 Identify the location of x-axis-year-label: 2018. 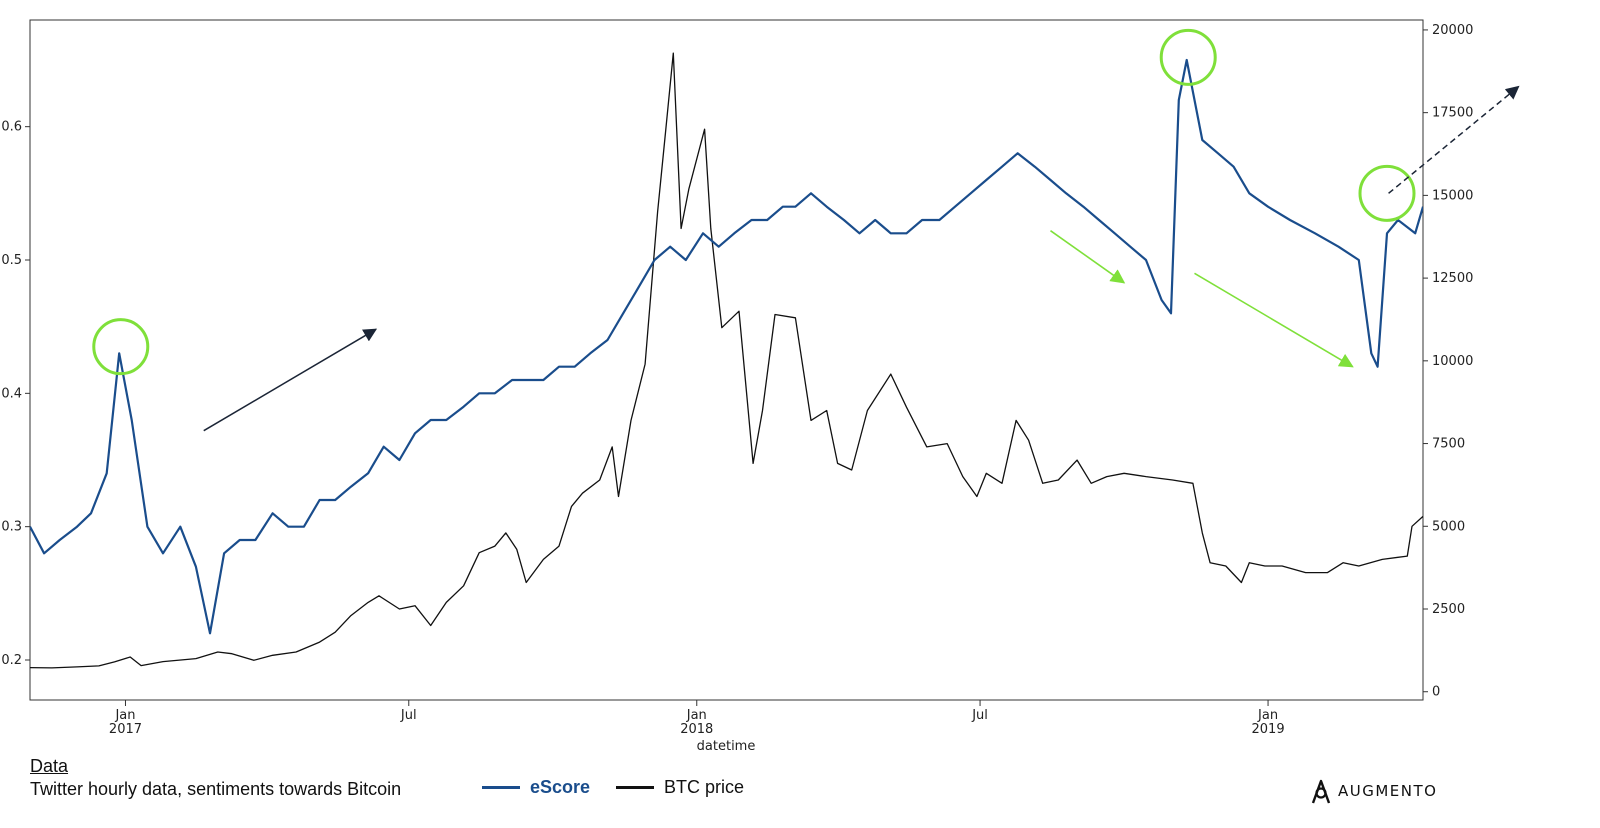
(696, 729).